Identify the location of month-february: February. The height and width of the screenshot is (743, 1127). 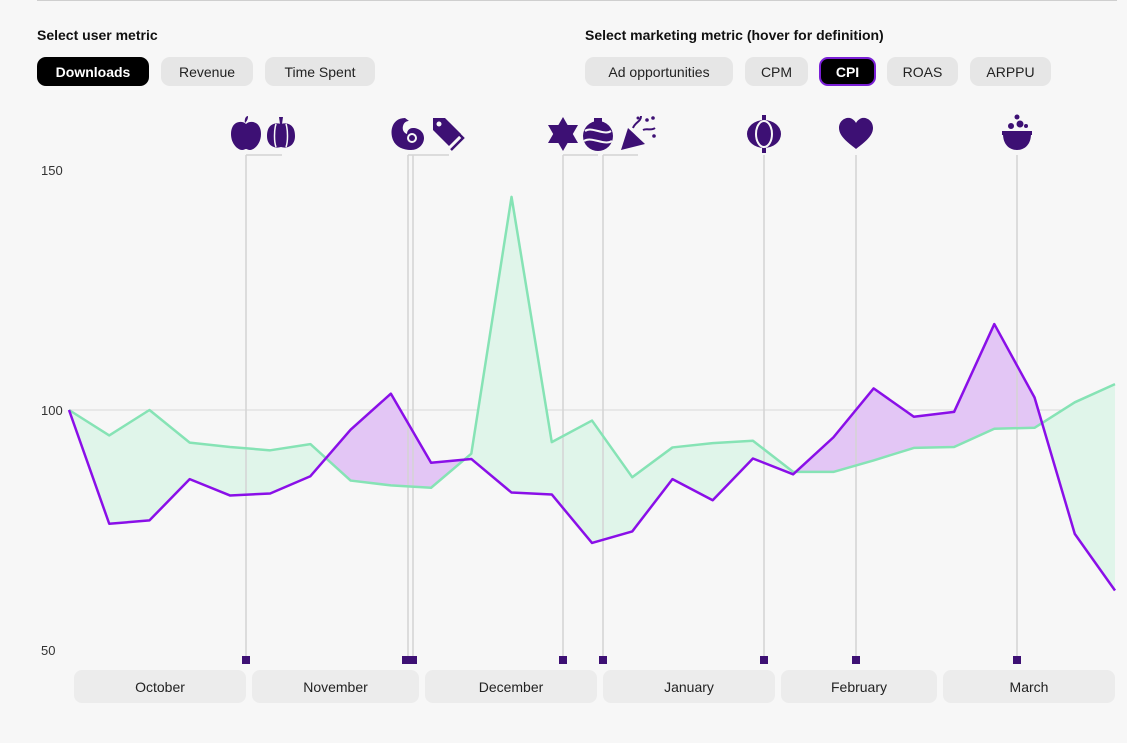
(859, 686).